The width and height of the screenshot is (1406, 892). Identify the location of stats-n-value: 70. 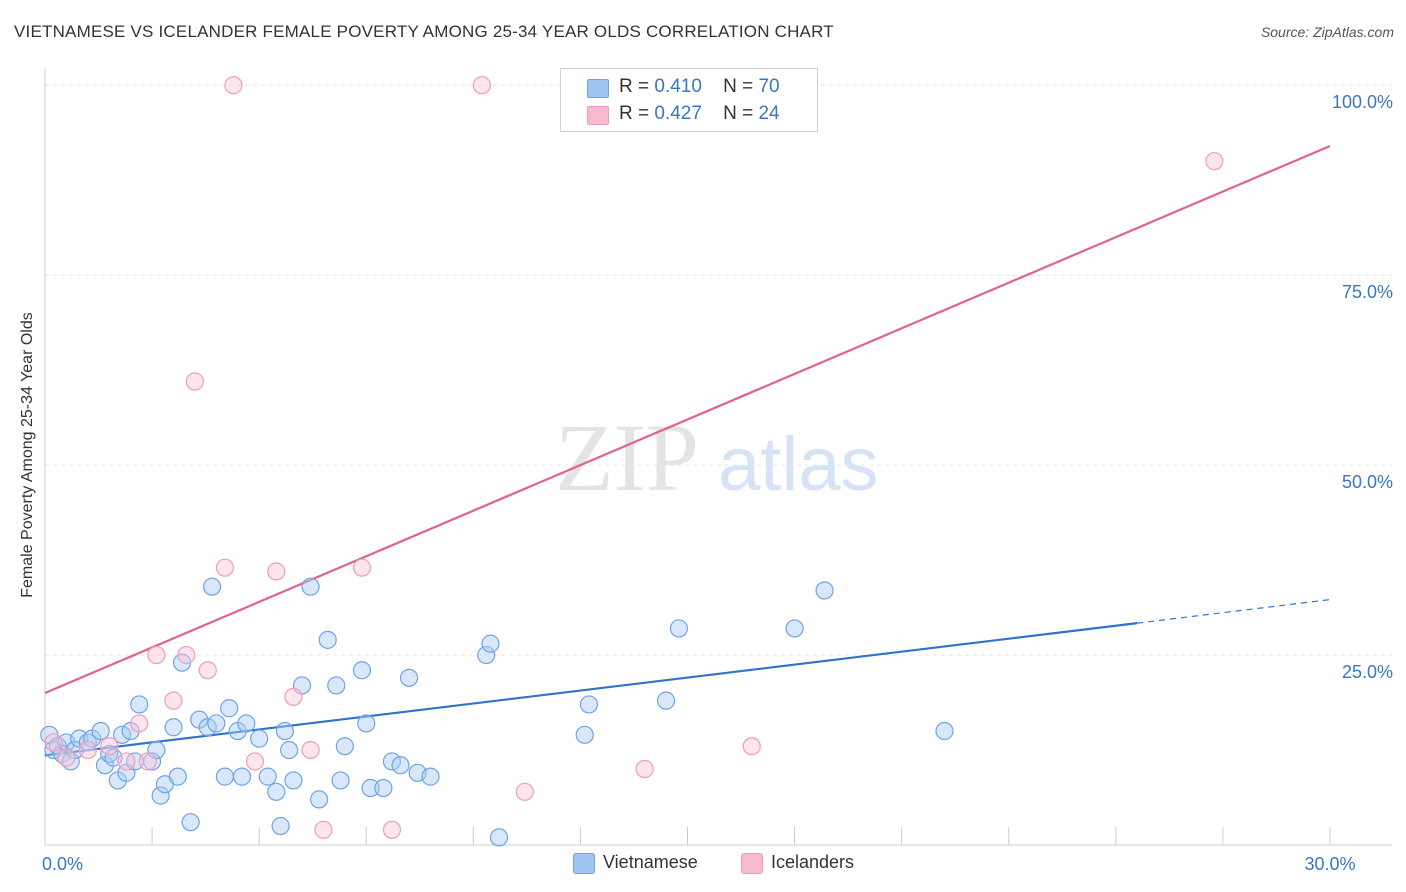
(769, 86).